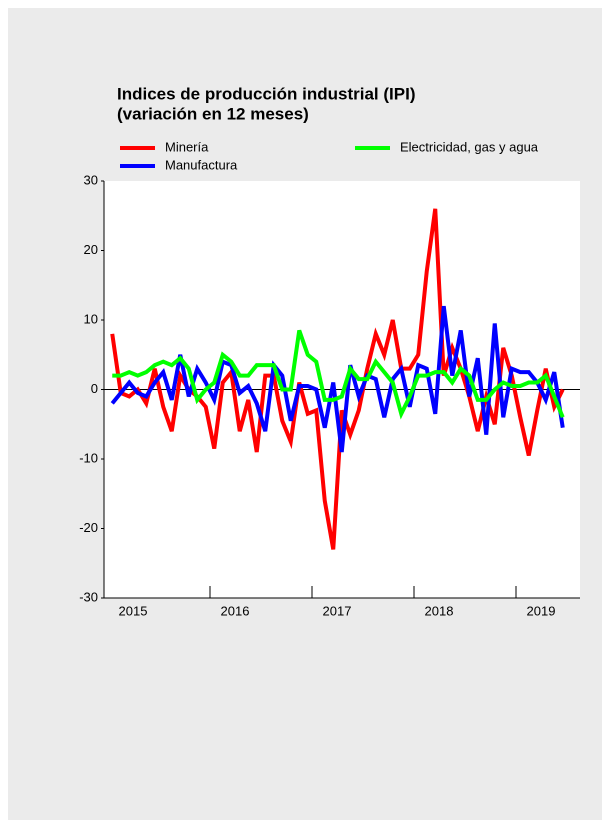  What do you see at coordinates (94, 388) in the screenshot?
I see `y-tick-label: 0` at bounding box center [94, 388].